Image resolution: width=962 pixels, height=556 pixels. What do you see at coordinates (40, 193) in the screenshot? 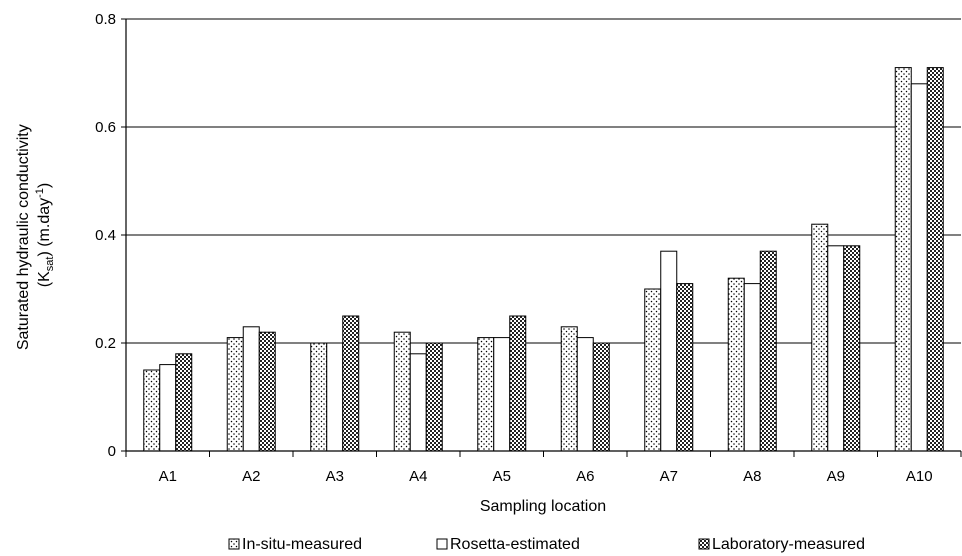
I see `y-axis-title-superscript: -1` at bounding box center [40, 193].